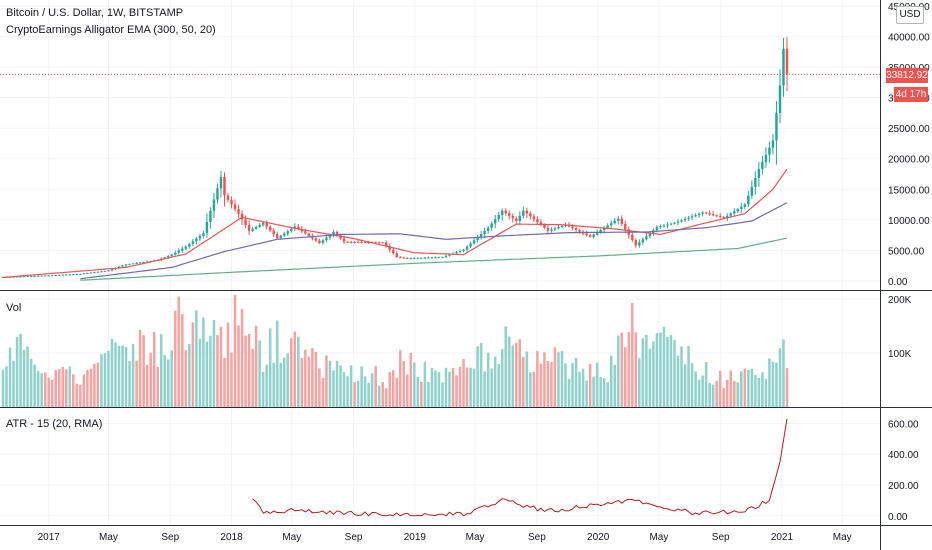  I want to click on atr-legend: ATR - 15 (20, RMA), so click(54, 424).